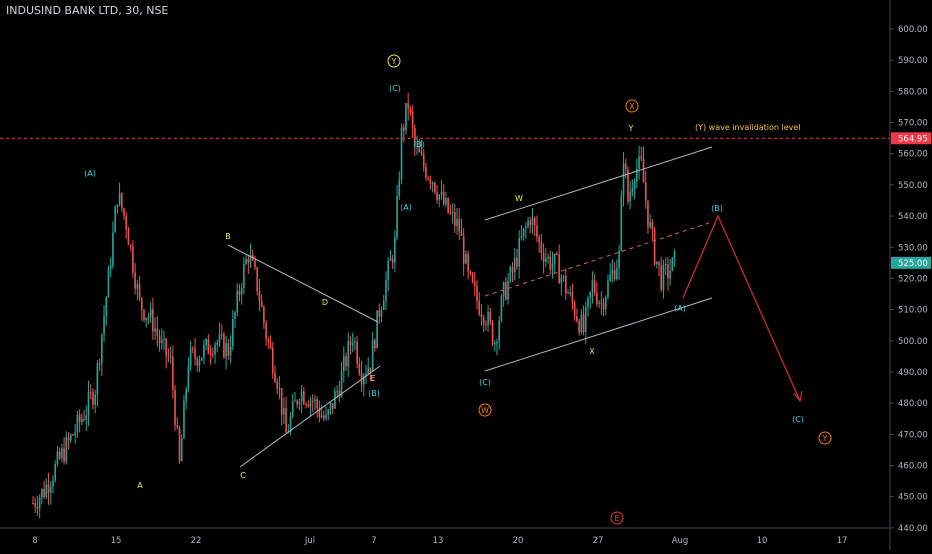 This screenshot has width=932, height=554. What do you see at coordinates (913, 373) in the screenshot?
I see `price-tick-label: 490.00` at bounding box center [913, 373].